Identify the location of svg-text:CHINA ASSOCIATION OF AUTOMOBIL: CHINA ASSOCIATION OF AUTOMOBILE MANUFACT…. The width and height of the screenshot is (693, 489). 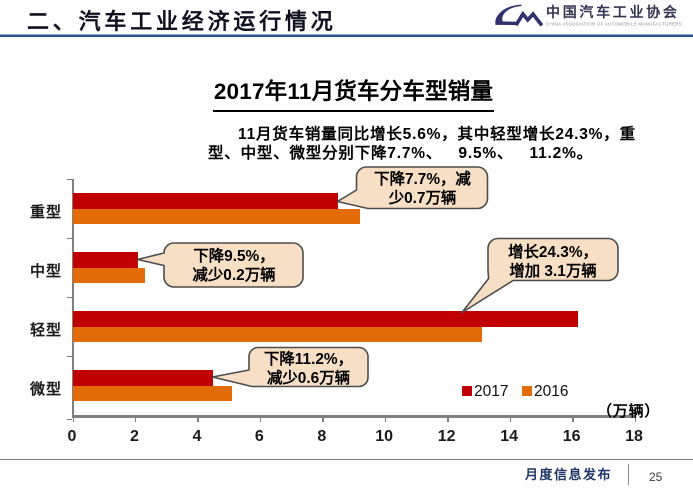
(614, 24).